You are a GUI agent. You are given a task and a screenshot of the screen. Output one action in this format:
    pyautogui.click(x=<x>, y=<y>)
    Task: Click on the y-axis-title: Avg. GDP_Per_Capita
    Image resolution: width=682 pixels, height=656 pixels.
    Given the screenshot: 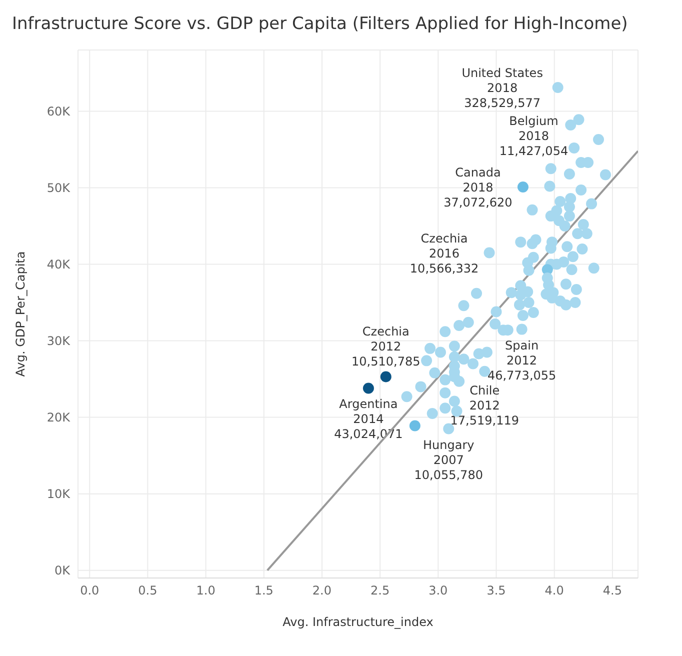 What is the action you would take?
    pyautogui.click(x=20, y=314)
    